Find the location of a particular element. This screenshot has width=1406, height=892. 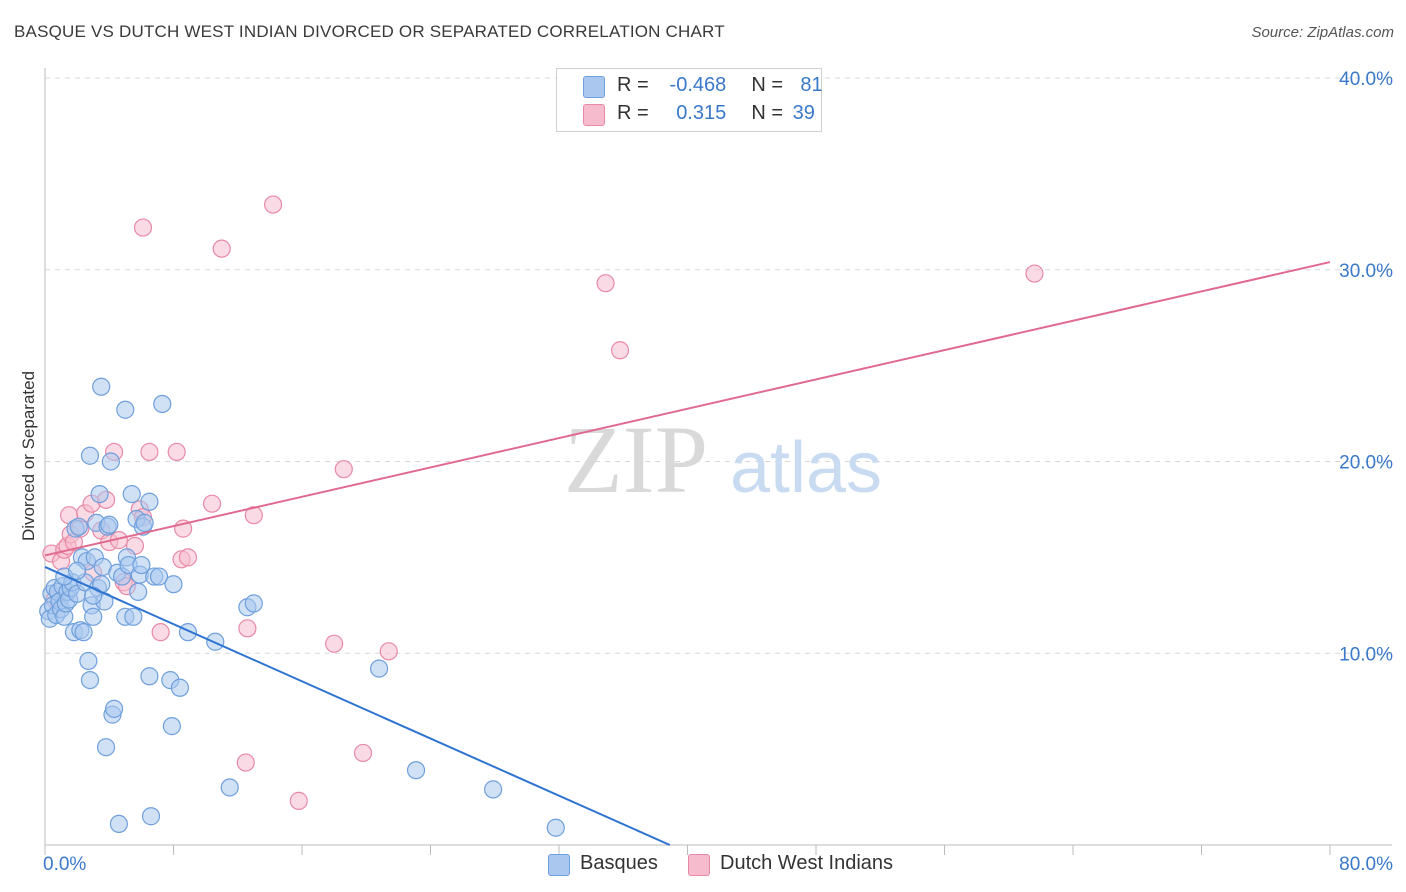

watermark-zip: ZIP is located at coordinates (636, 459).